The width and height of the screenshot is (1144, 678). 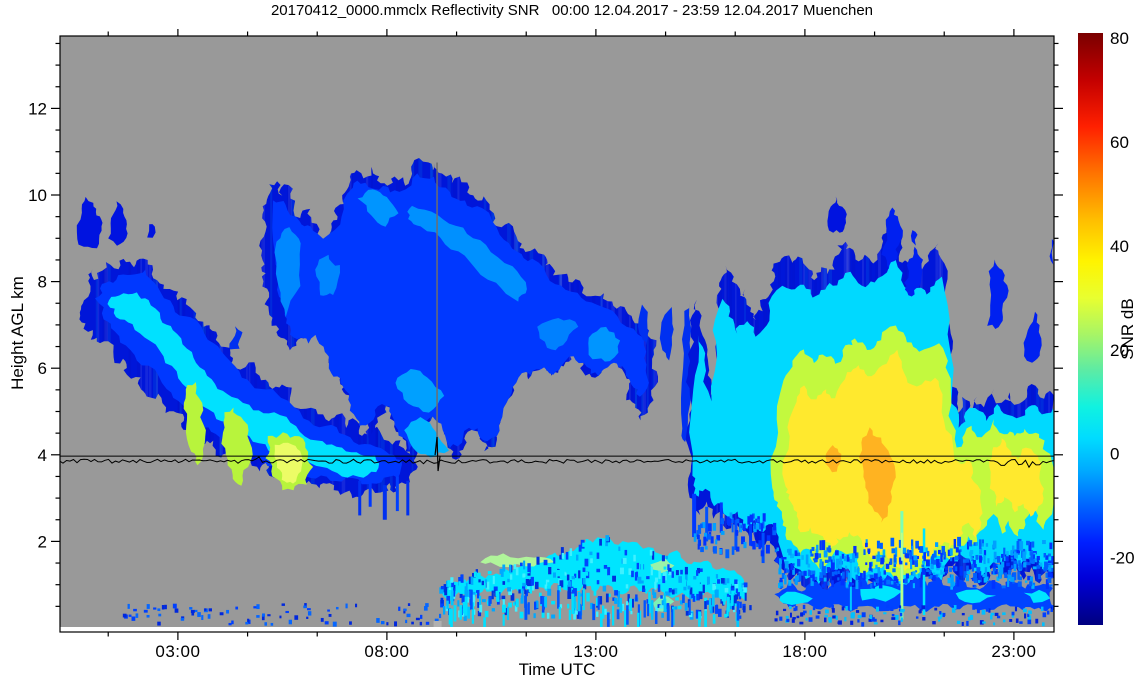 What do you see at coordinates (243, 385) in the screenshot?
I see `echo-region-left-cloud-cyan` at bounding box center [243, 385].